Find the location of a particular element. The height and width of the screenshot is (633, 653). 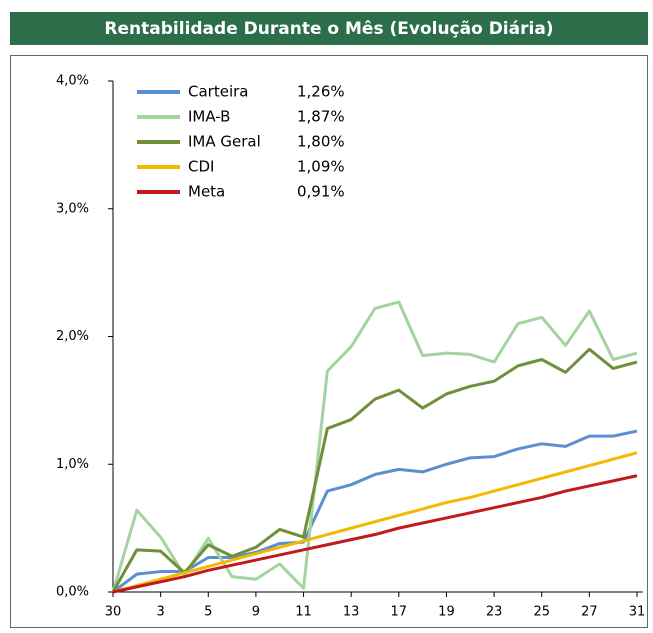

legend-value: 0,91% is located at coordinates (321, 192).